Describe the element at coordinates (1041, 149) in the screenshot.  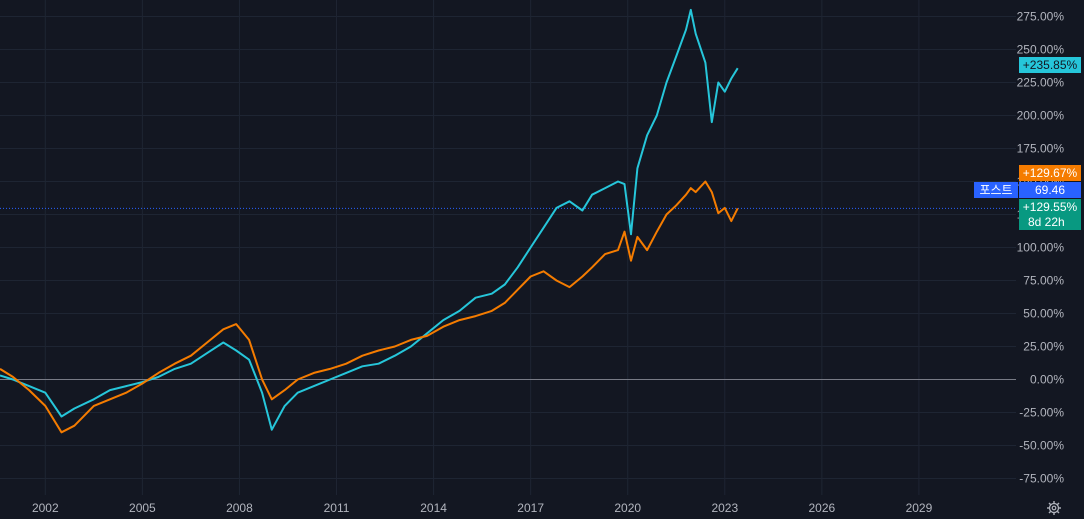
I see `y-tick-label: 175.00%` at that location.